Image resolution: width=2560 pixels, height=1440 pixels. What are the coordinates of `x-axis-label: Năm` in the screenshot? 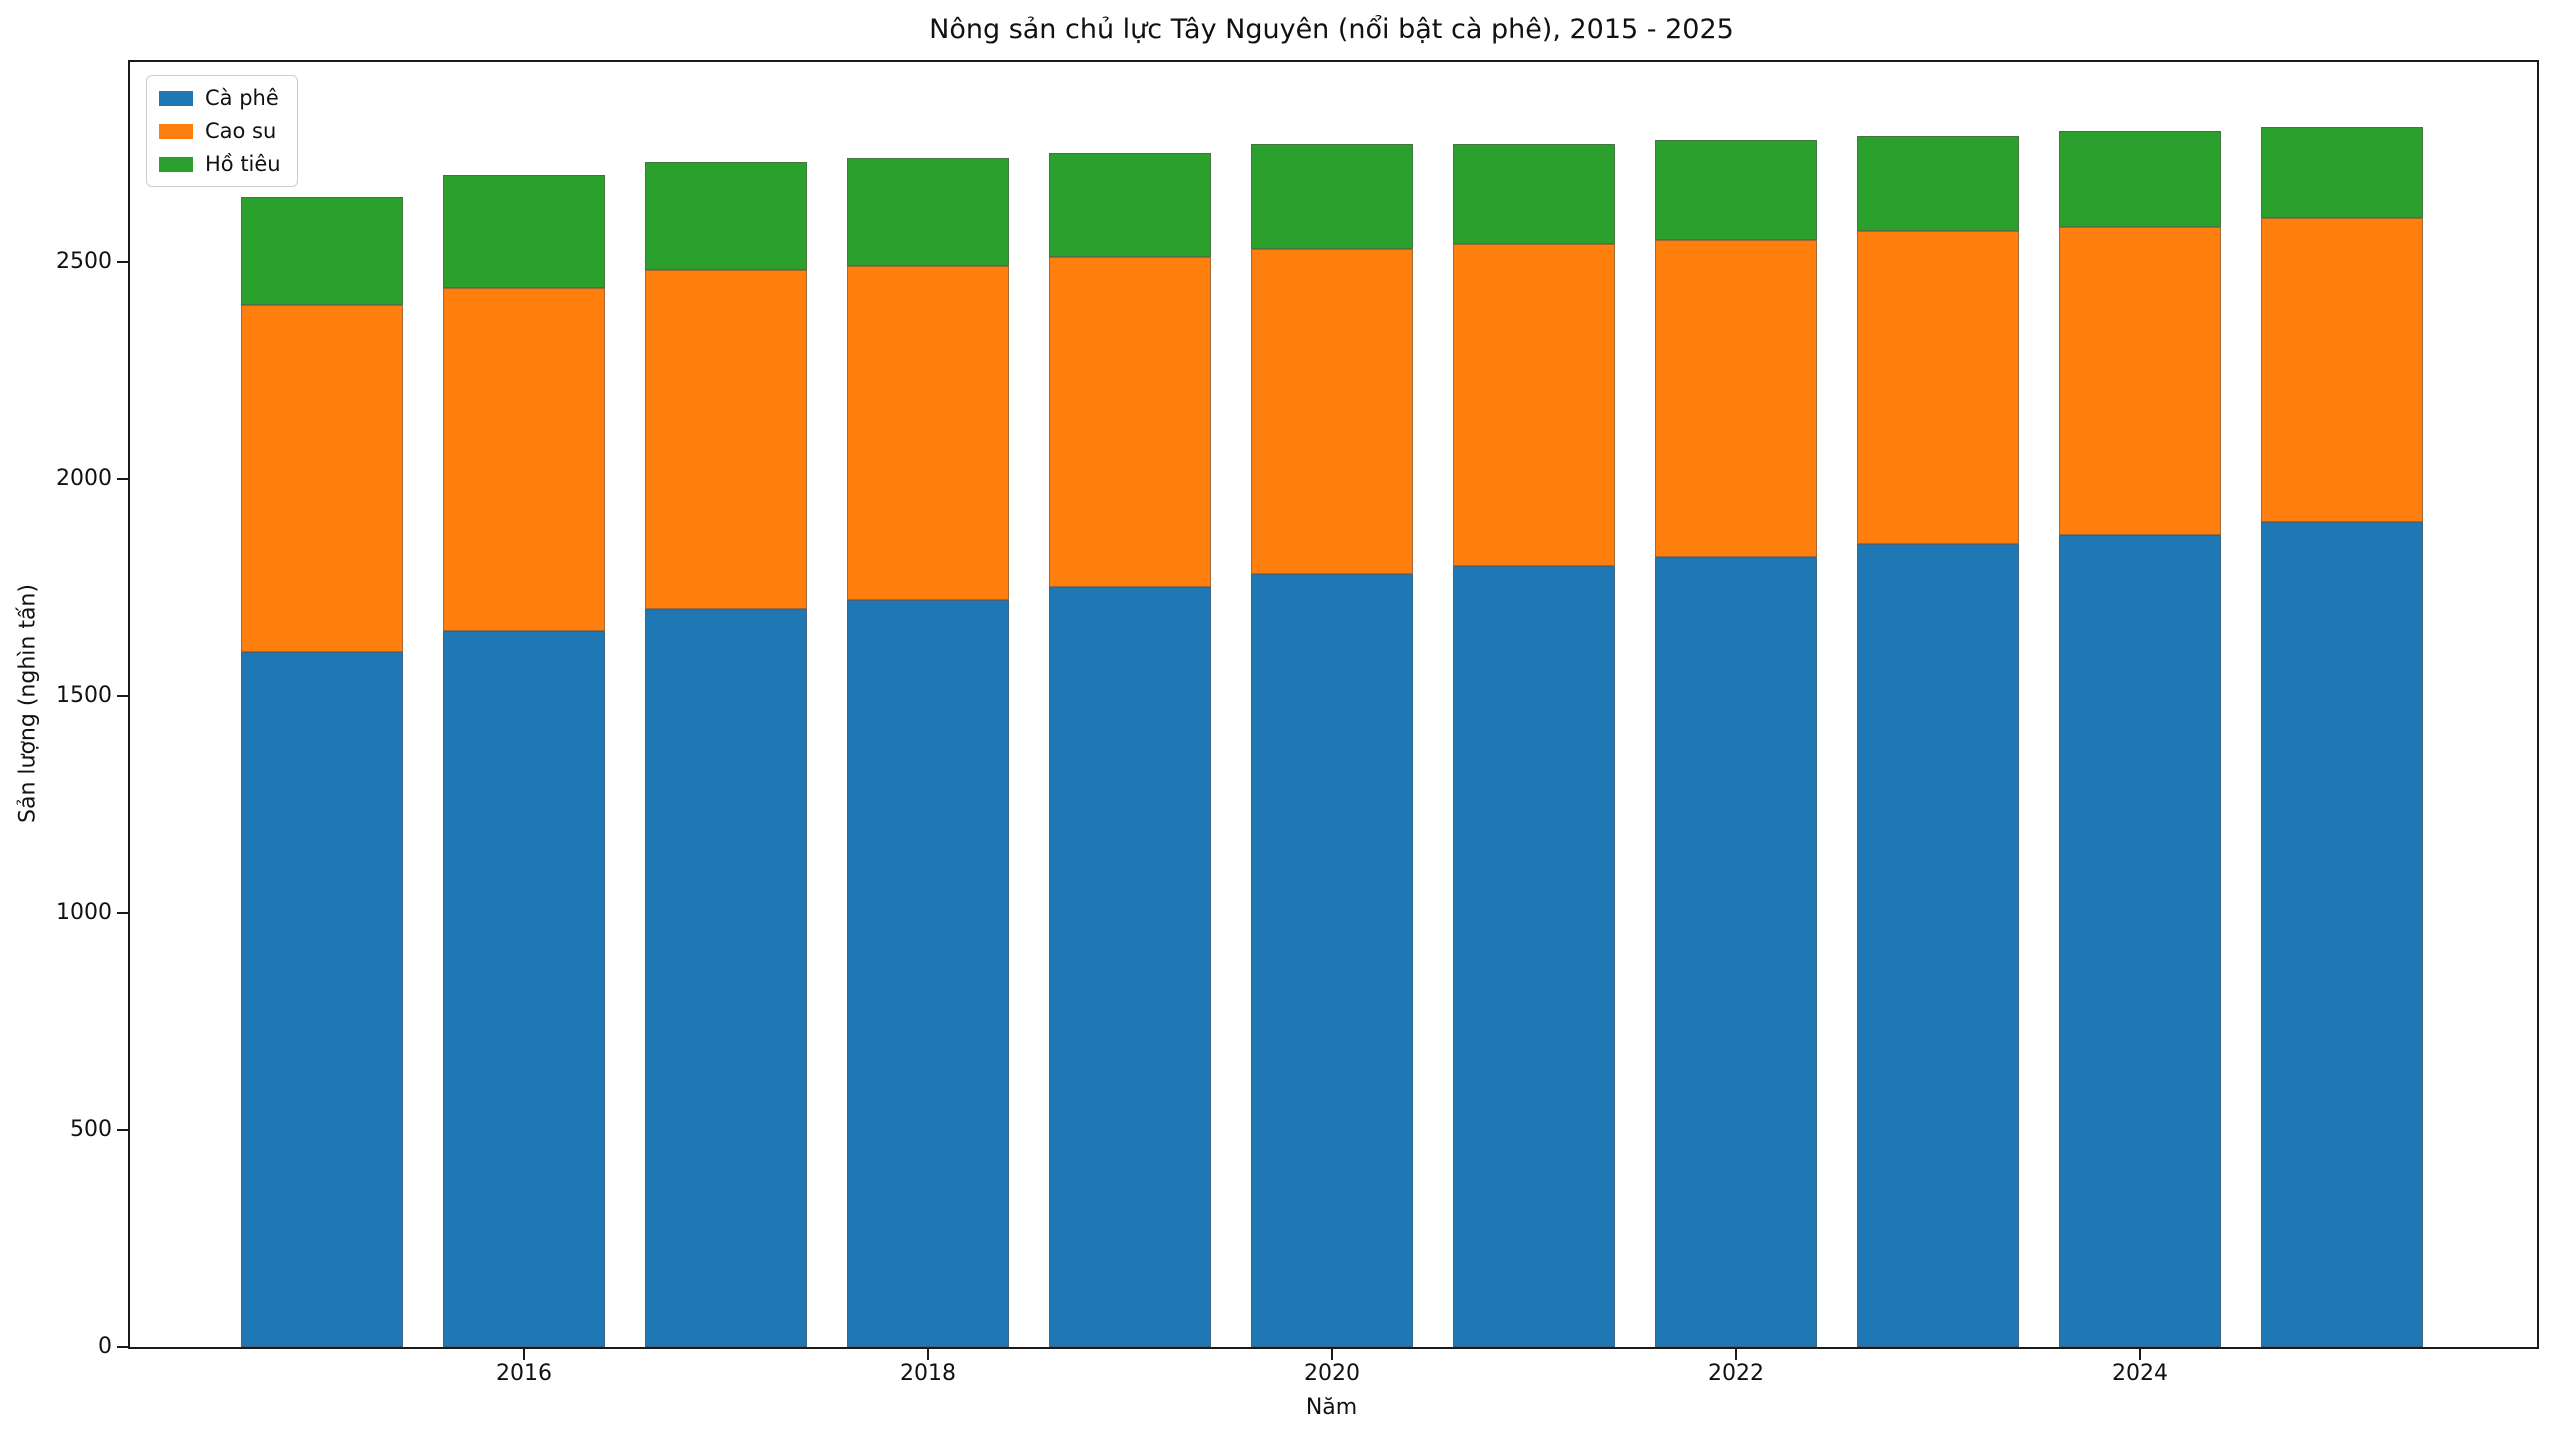 It's located at (1331, 1407).